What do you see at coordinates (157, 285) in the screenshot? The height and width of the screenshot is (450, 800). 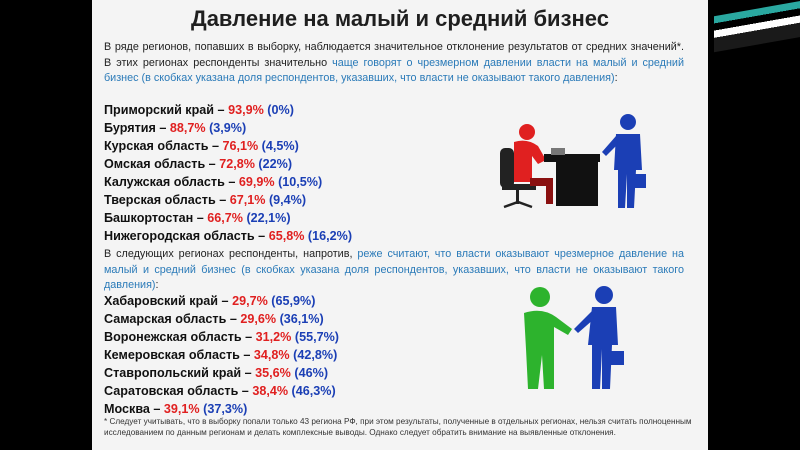 I see `second-end: :` at bounding box center [157, 285].